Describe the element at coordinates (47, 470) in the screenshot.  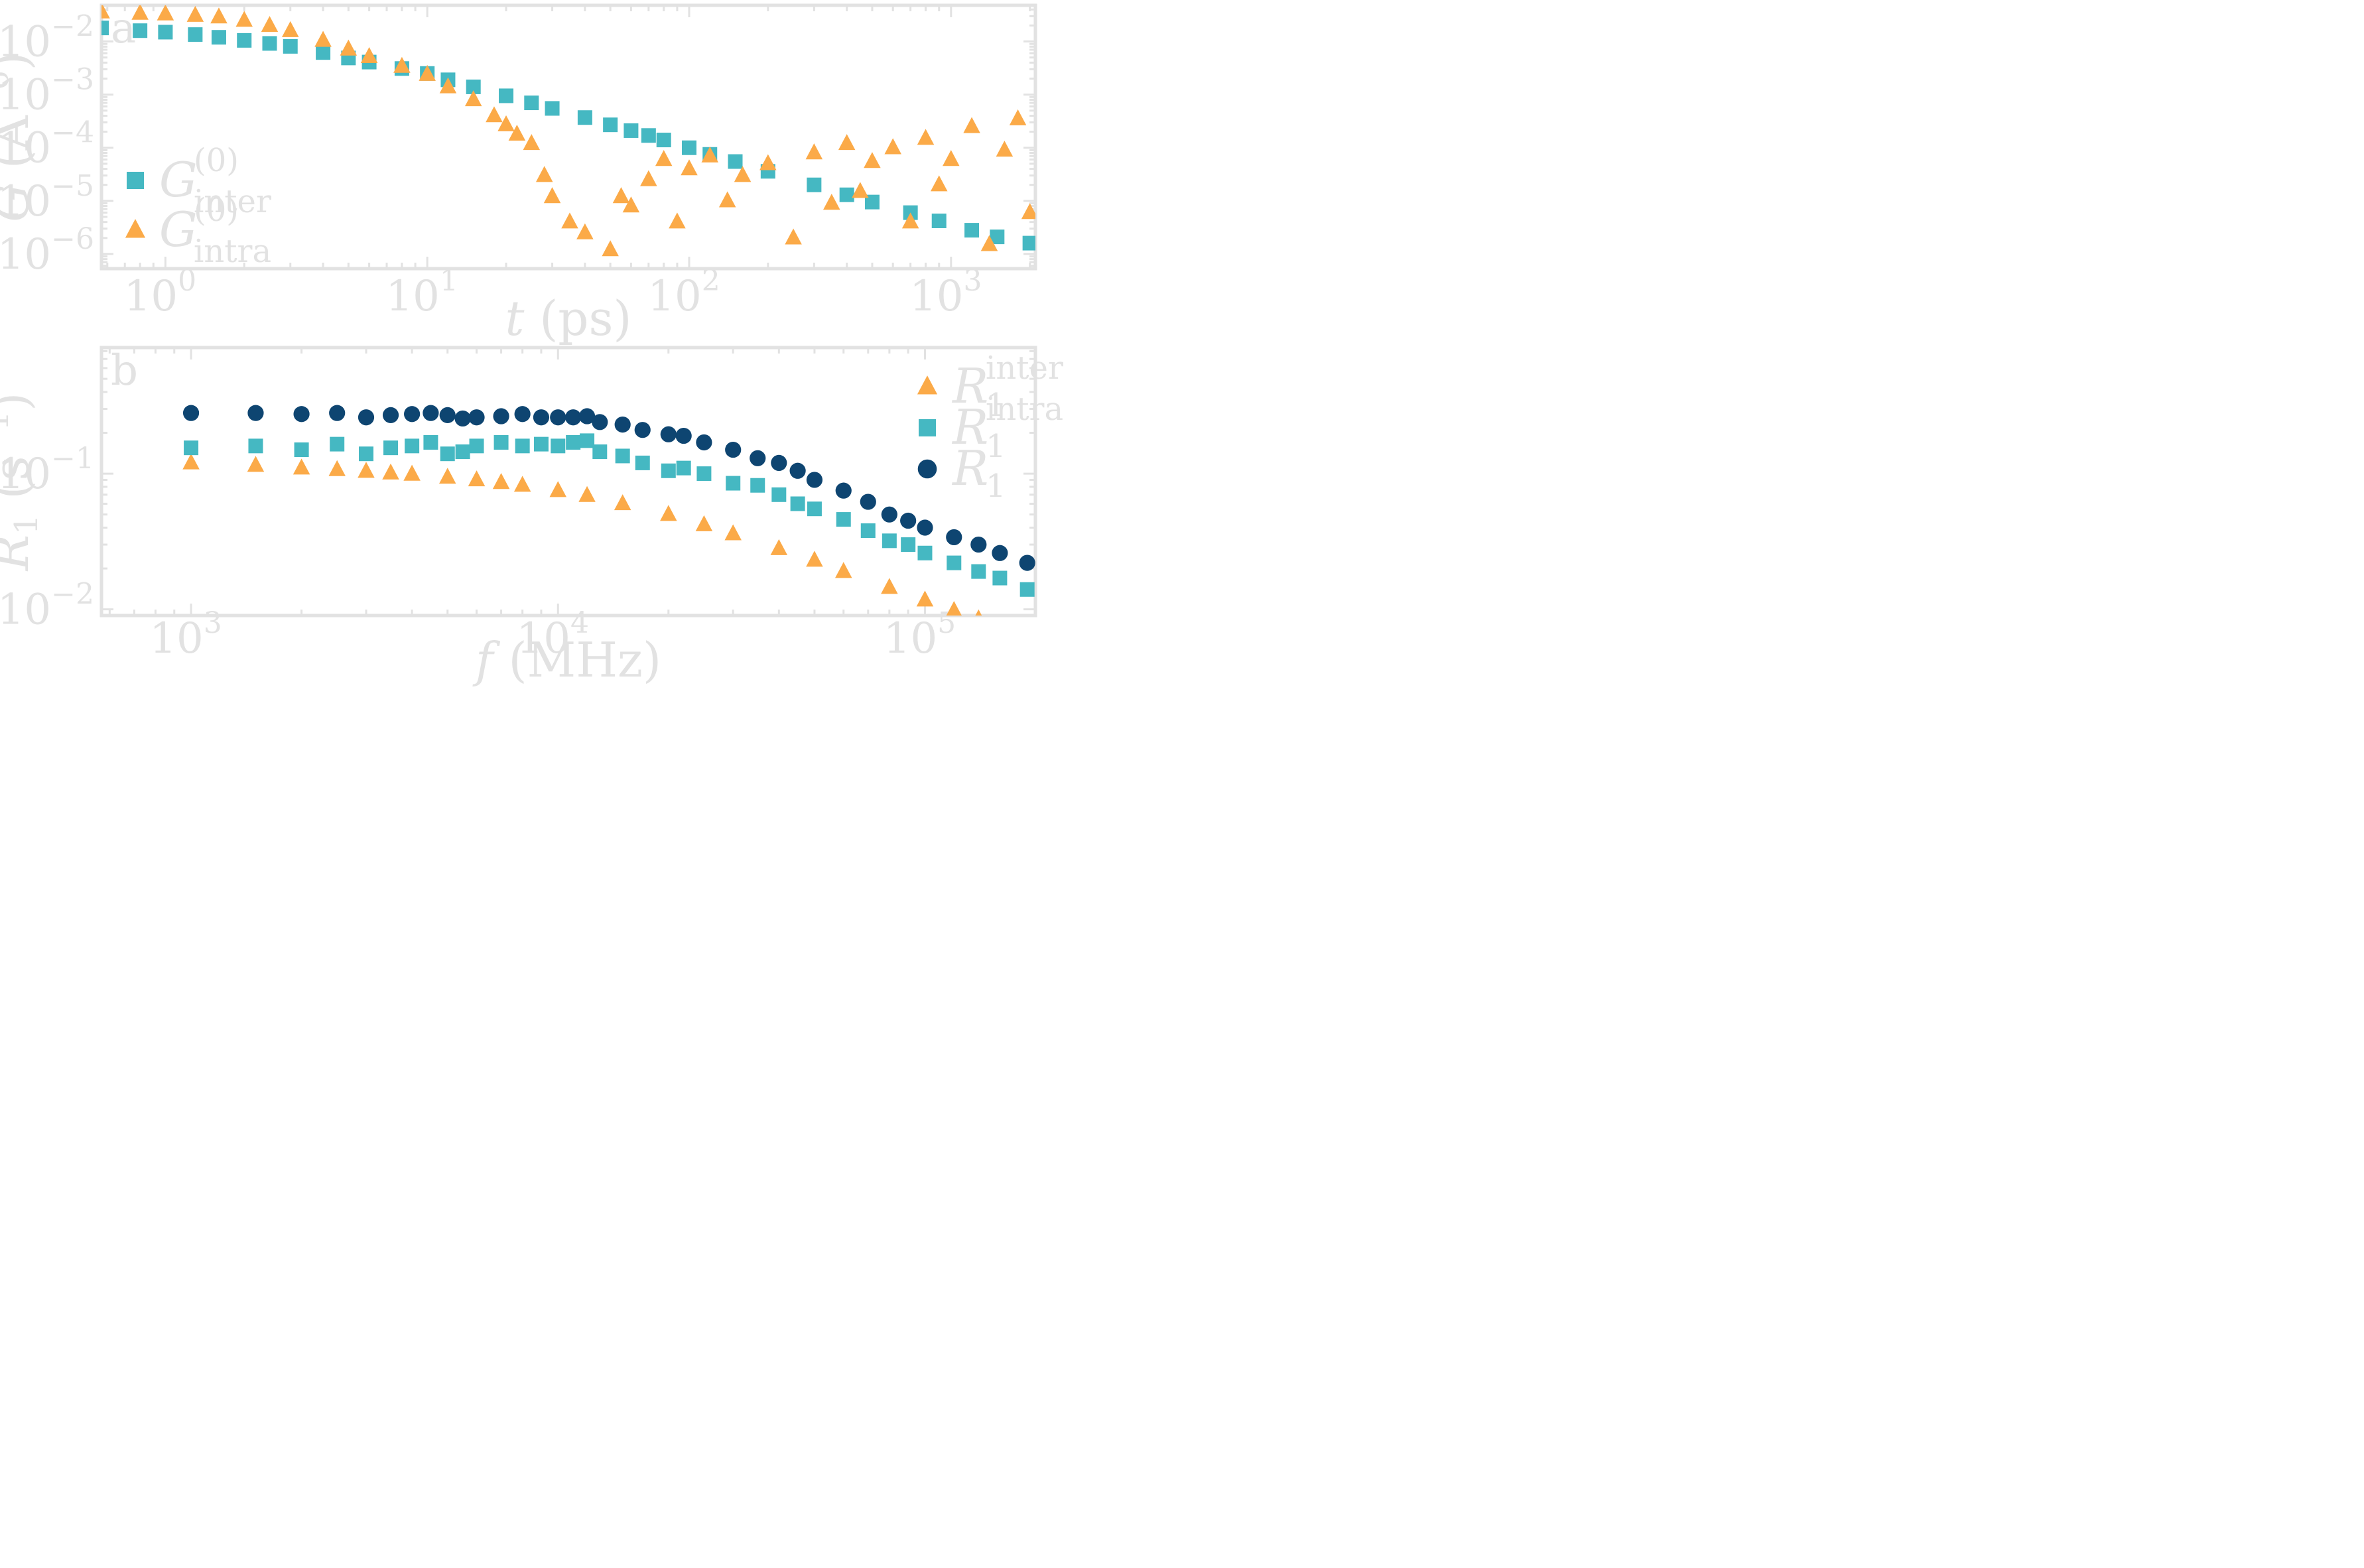
I see `y-tick-label: 10⁻¹` at that location.